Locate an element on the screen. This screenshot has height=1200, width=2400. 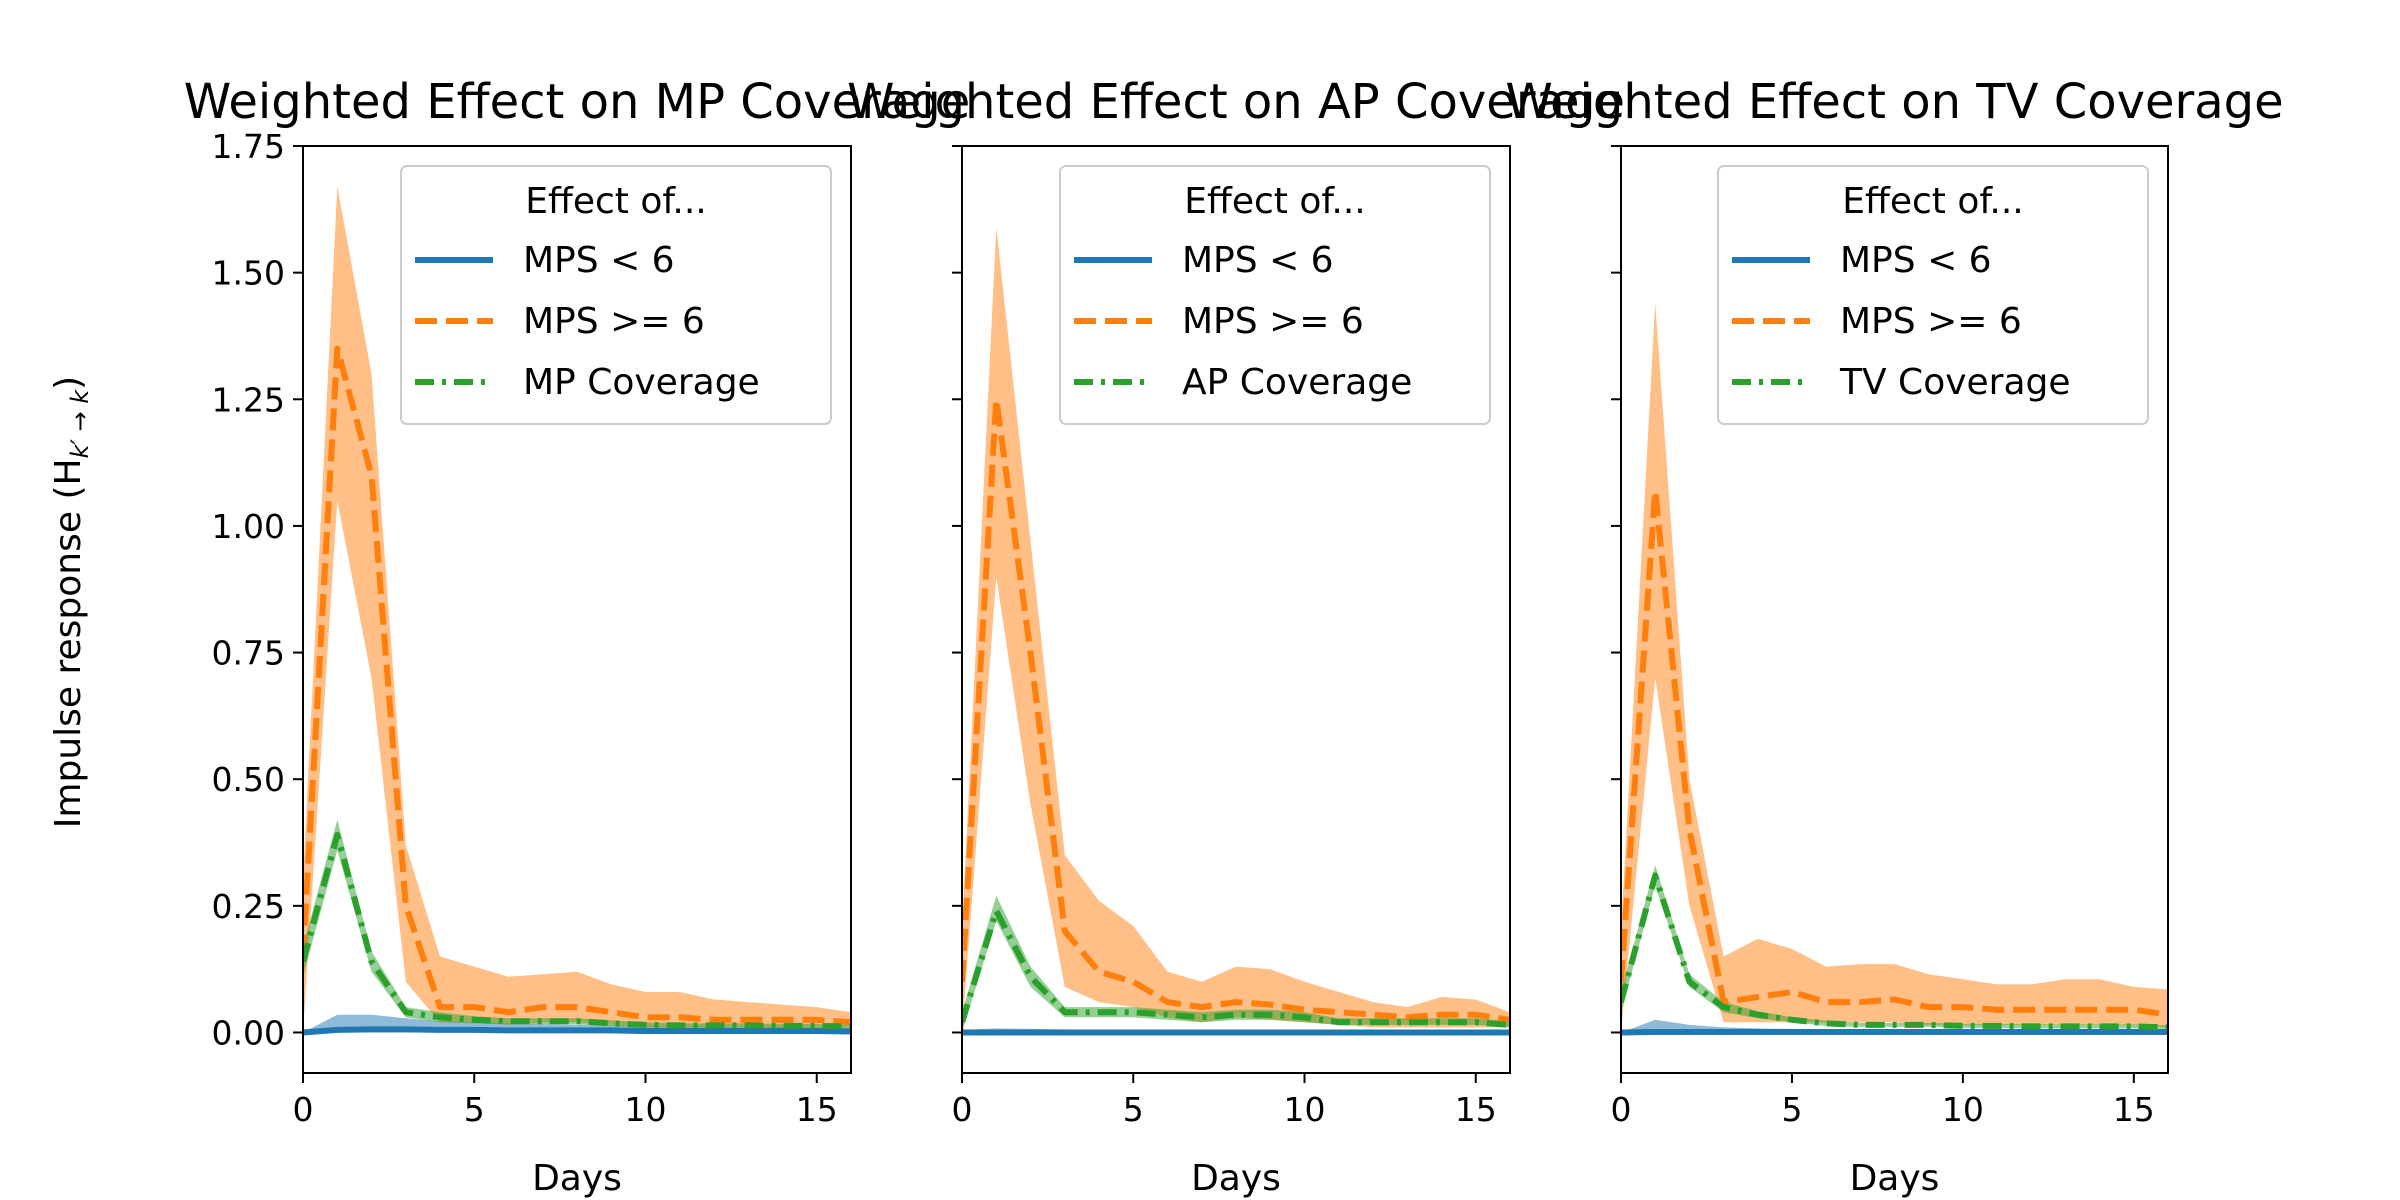
legend-label-2: AP Coverage is located at coordinates (1297, 382).